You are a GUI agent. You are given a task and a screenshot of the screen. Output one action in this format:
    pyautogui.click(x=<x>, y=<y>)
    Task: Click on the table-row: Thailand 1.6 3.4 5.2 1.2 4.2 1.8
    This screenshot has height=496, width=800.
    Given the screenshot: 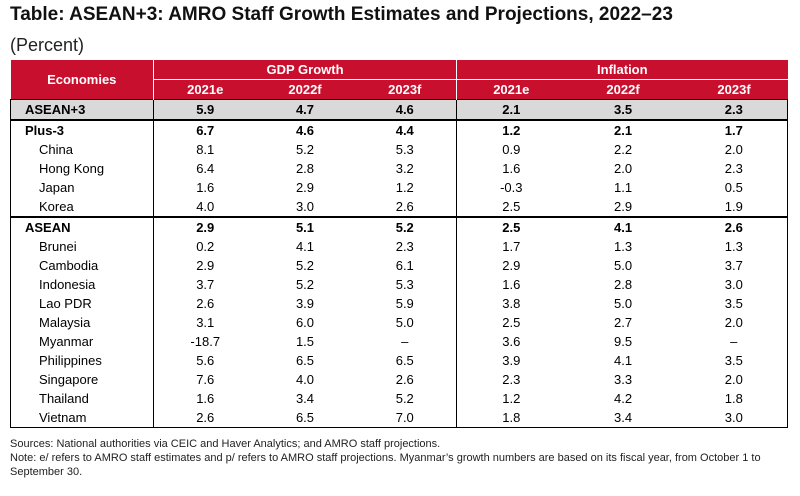 What is the action you would take?
    pyautogui.click(x=399, y=398)
    